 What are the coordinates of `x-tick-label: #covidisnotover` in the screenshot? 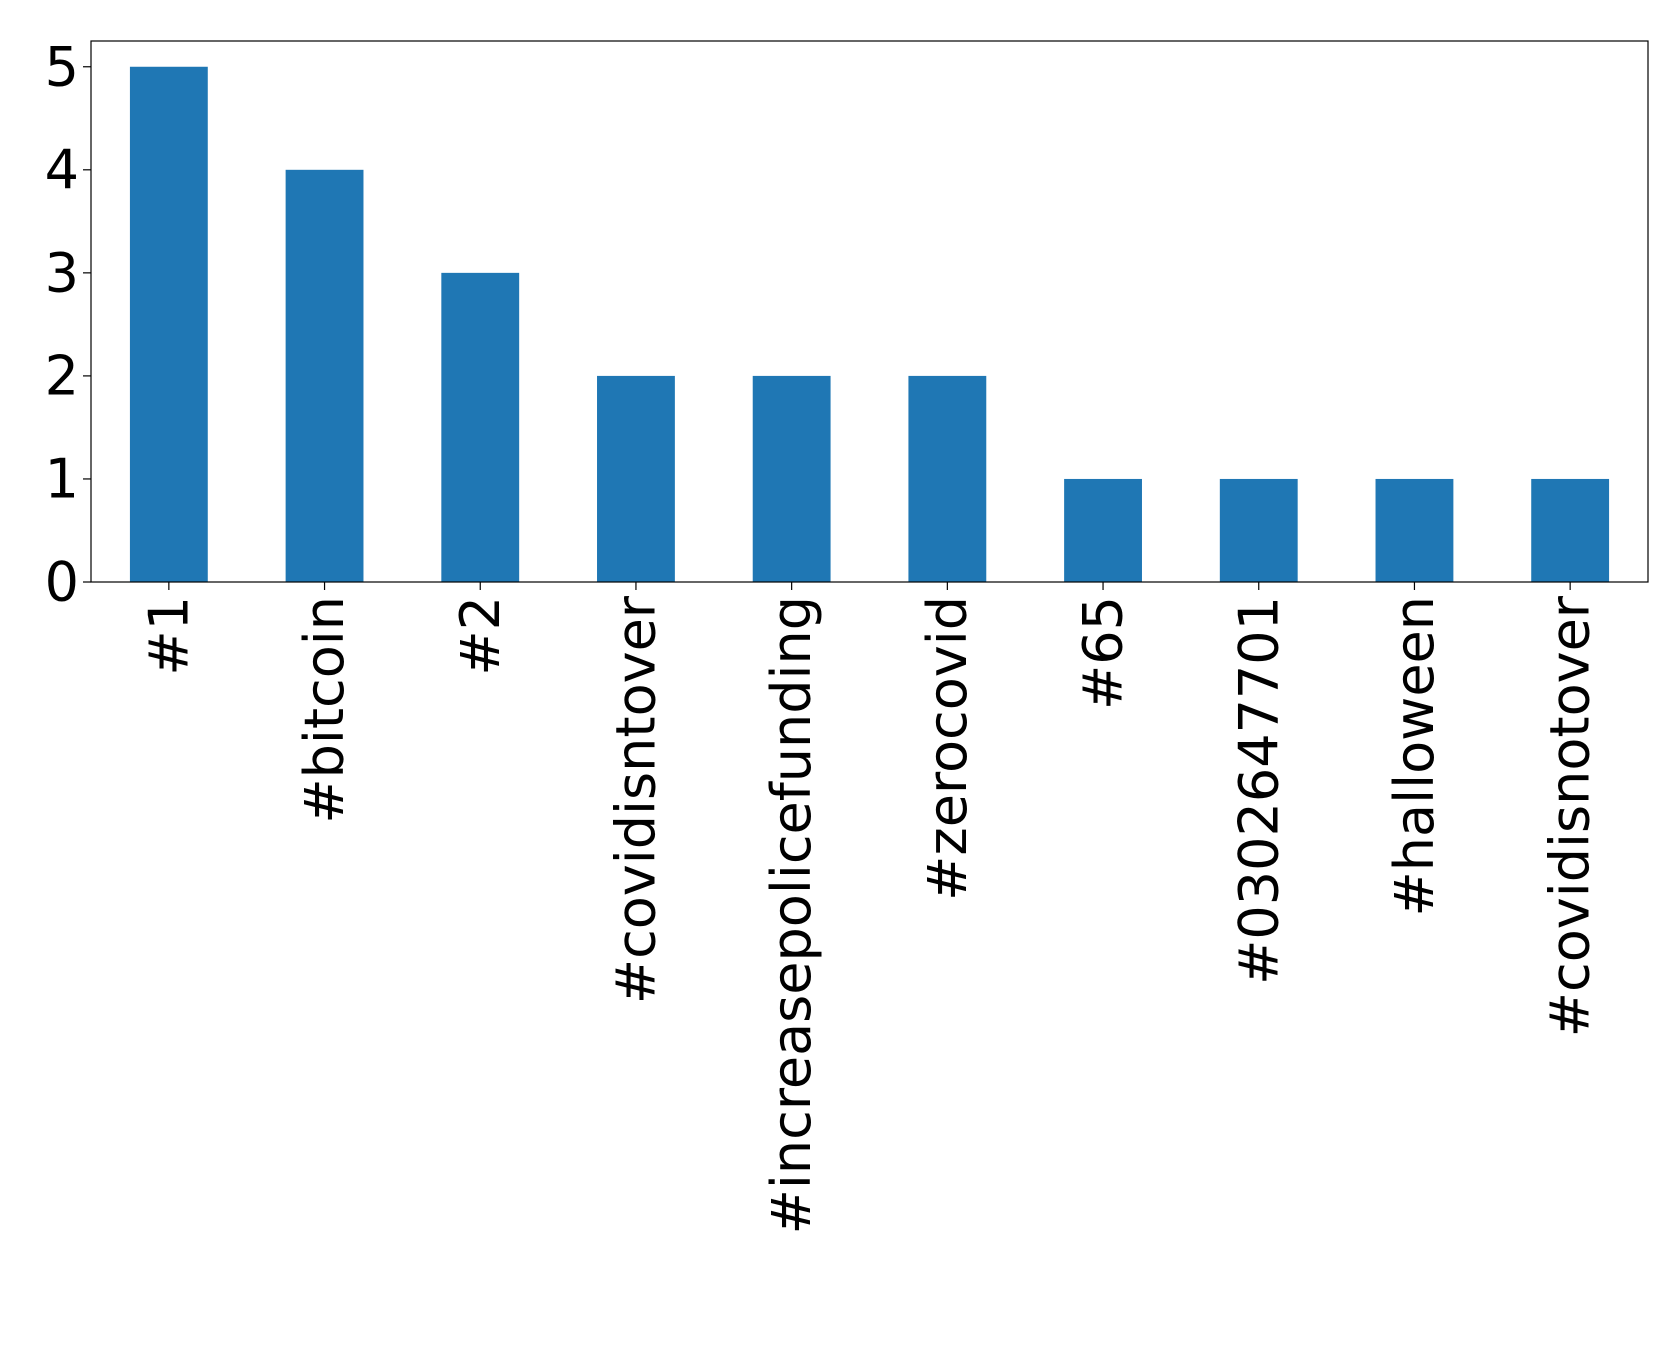 It's located at (1570, 816).